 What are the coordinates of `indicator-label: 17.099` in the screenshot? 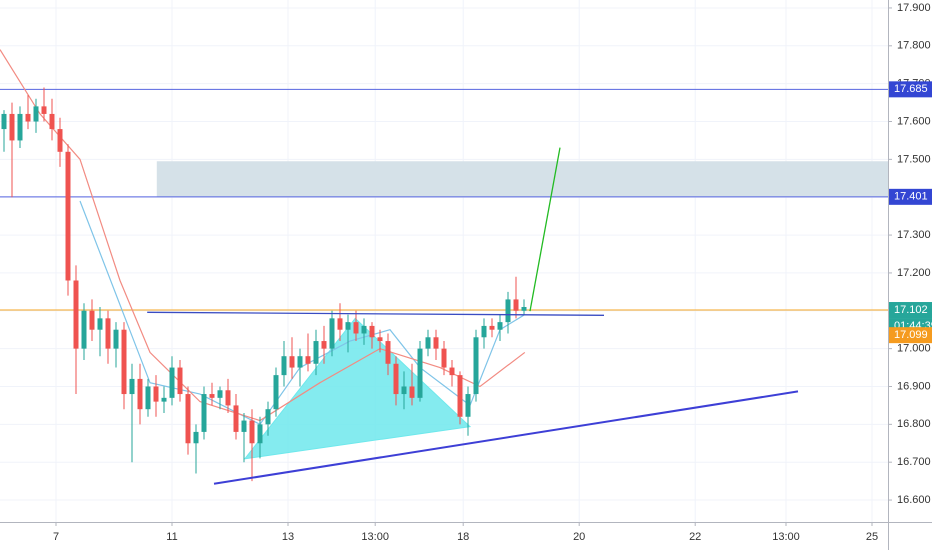 It's located at (911, 335).